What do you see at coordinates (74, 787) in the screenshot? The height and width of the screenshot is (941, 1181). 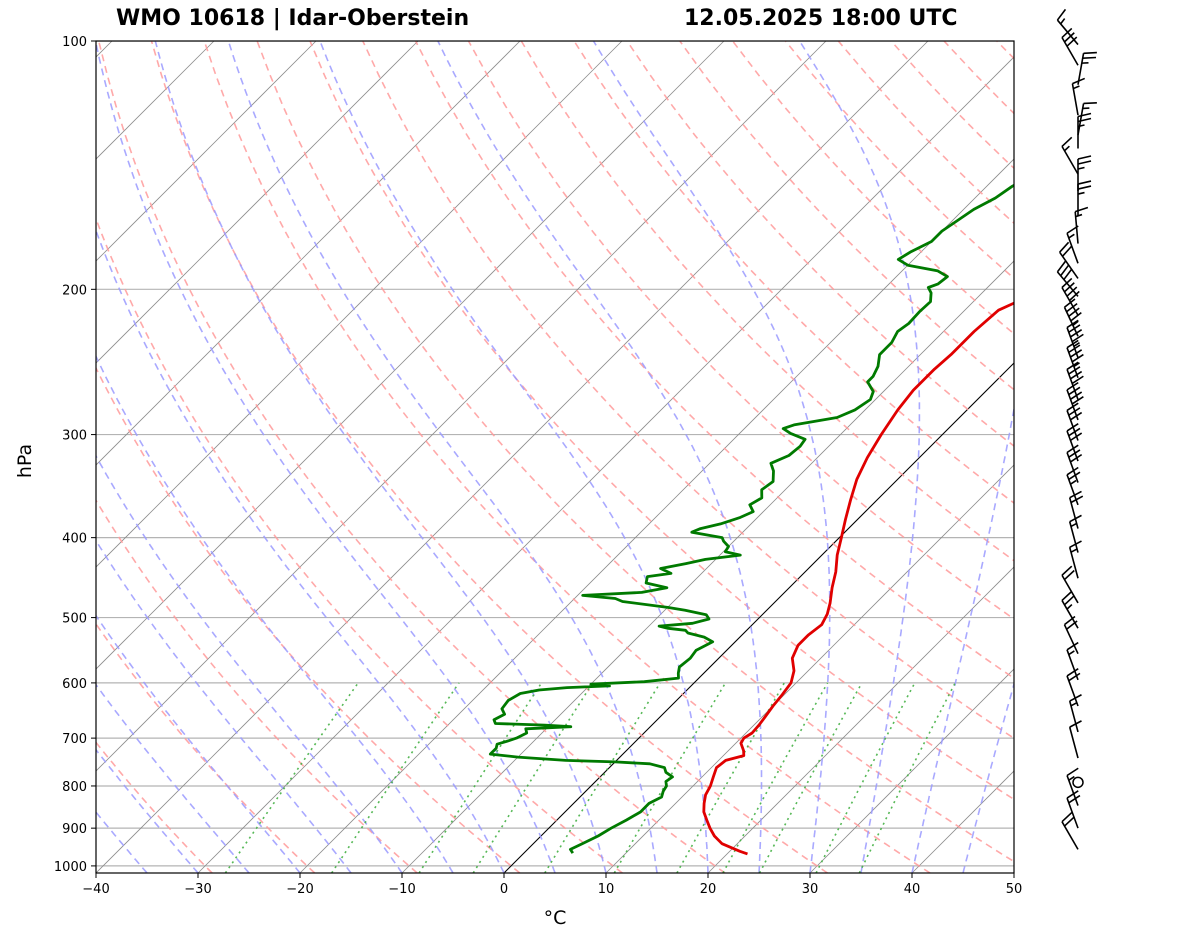 I see `y-tick-label: 800` at bounding box center [74, 787].